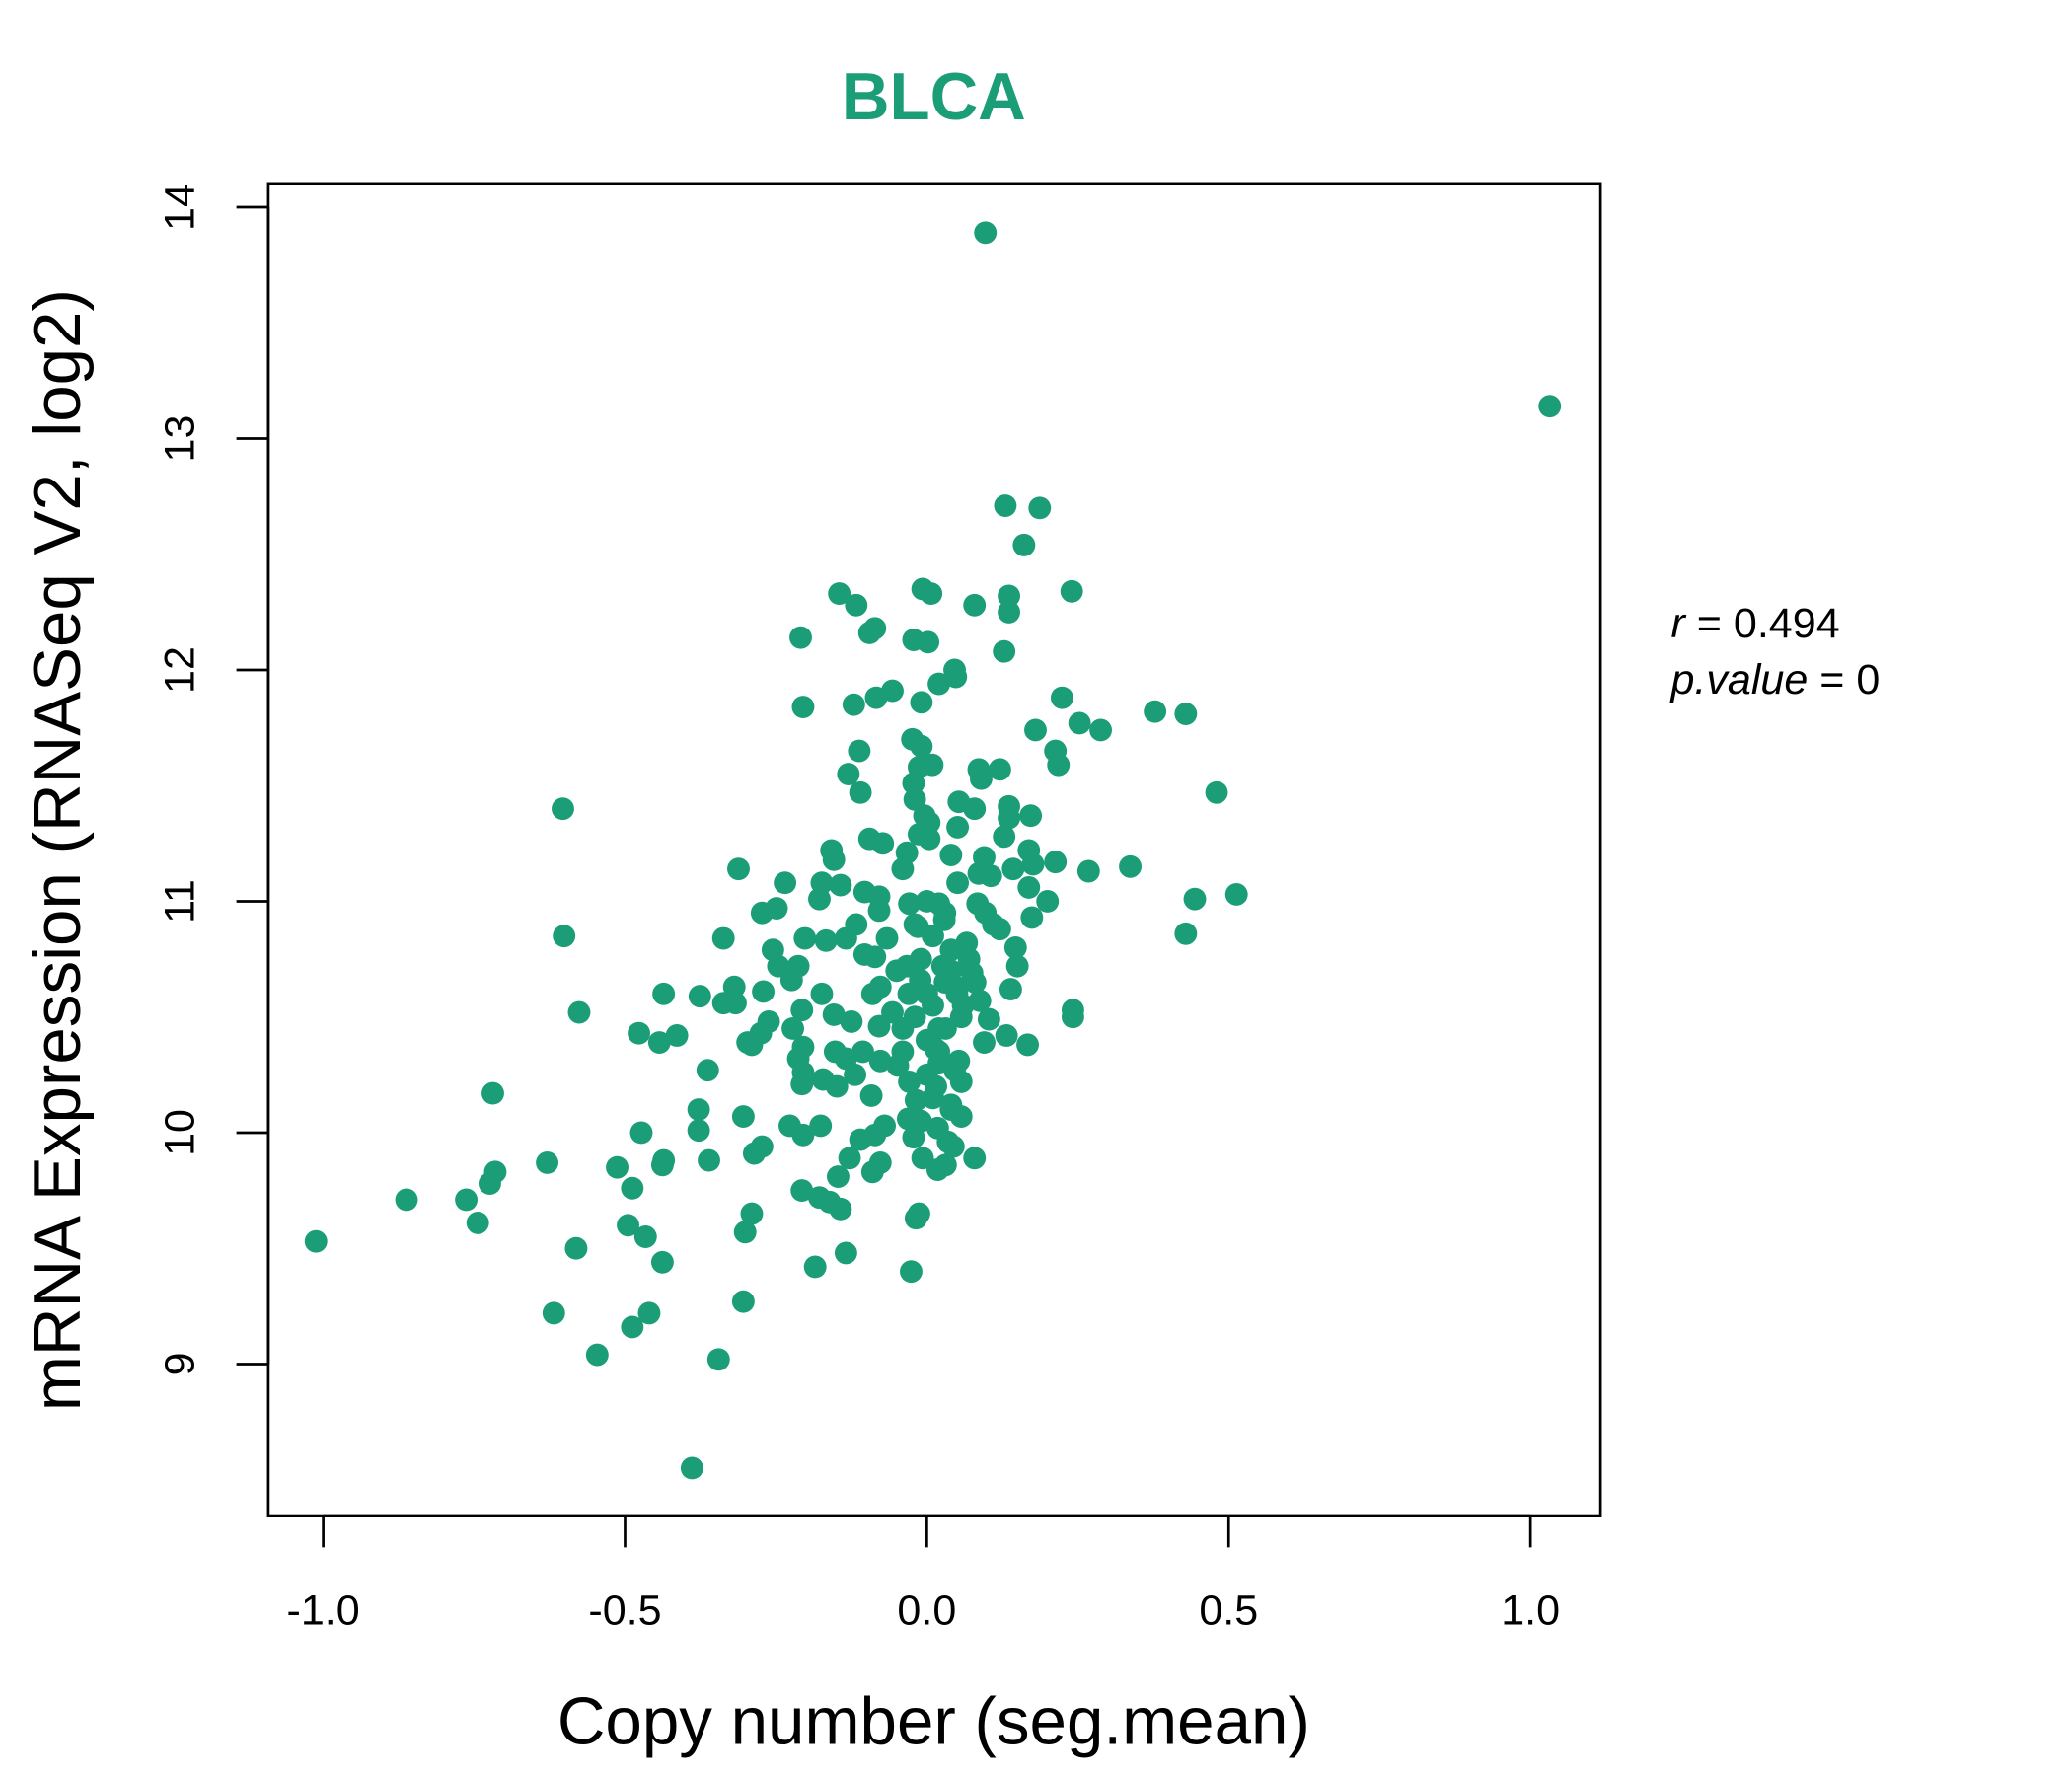  Describe the element at coordinates (180, 208) in the screenshot. I see `y-tick-label: 14` at that location.